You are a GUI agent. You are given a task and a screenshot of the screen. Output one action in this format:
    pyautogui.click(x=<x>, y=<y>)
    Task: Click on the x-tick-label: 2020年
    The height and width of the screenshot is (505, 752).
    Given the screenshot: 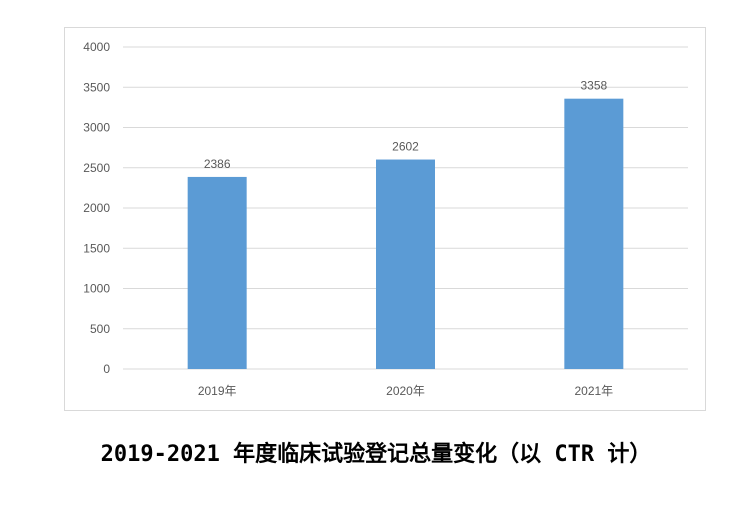 What is the action you would take?
    pyautogui.click(x=405, y=391)
    